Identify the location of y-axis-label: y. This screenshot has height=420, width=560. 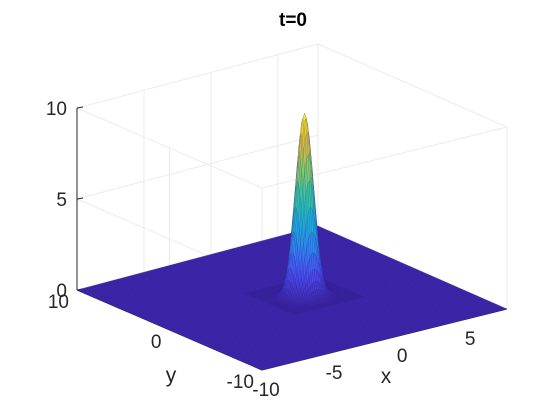
(171, 375).